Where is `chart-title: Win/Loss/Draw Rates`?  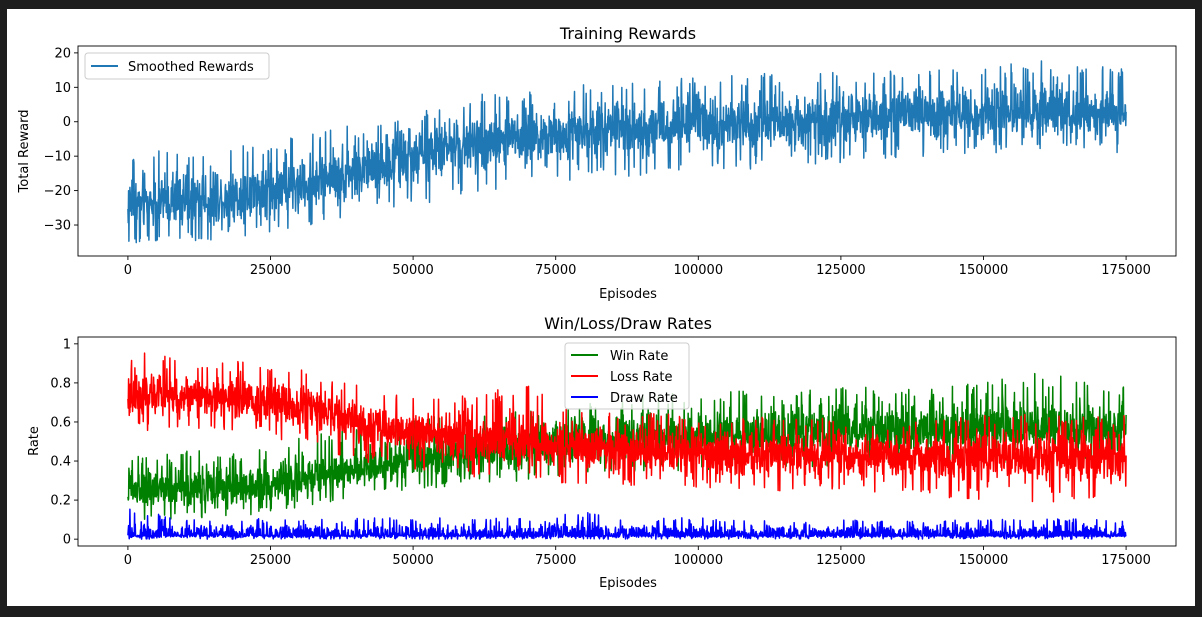 chart-title: Win/Loss/Draw Rates is located at coordinates (628, 323).